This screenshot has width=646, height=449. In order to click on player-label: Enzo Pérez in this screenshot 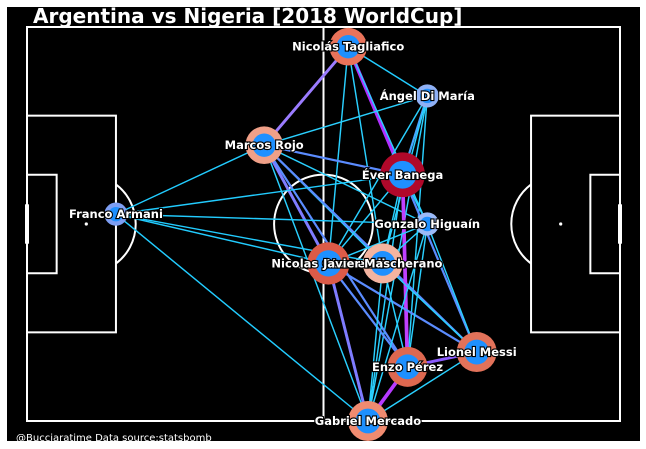, I will do `click(407, 367)`.